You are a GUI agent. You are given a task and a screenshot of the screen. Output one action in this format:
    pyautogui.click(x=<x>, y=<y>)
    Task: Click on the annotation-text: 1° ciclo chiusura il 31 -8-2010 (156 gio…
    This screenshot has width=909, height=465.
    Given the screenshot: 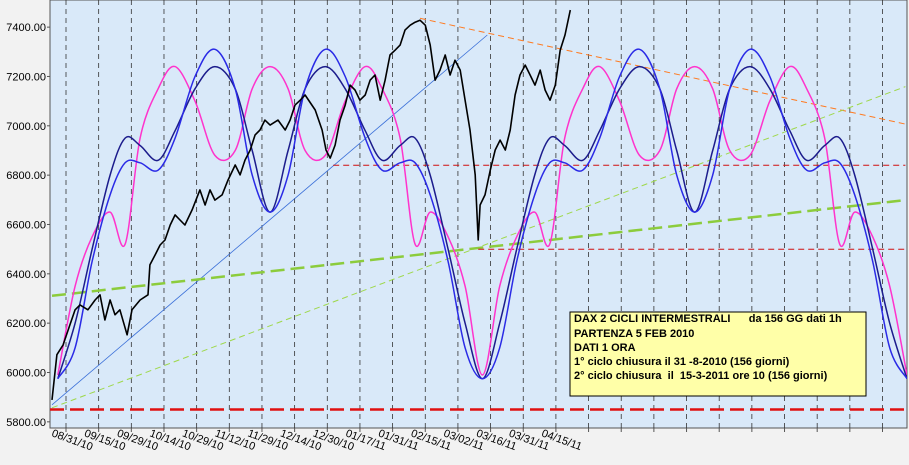 What is the action you would take?
    pyautogui.click(x=682, y=362)
    